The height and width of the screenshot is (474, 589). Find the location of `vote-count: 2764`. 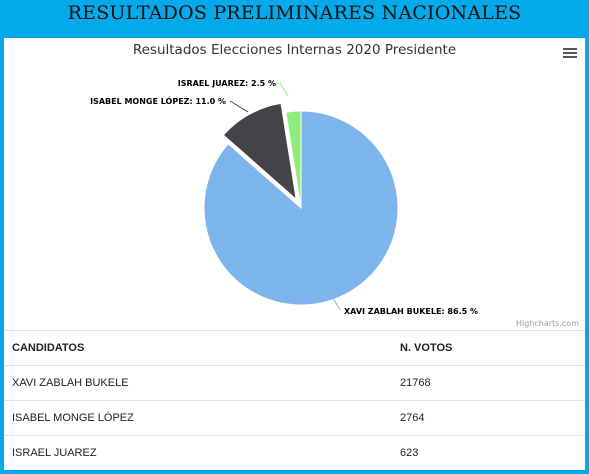

vote-count: 2764 is located at coordinates (488, 418).